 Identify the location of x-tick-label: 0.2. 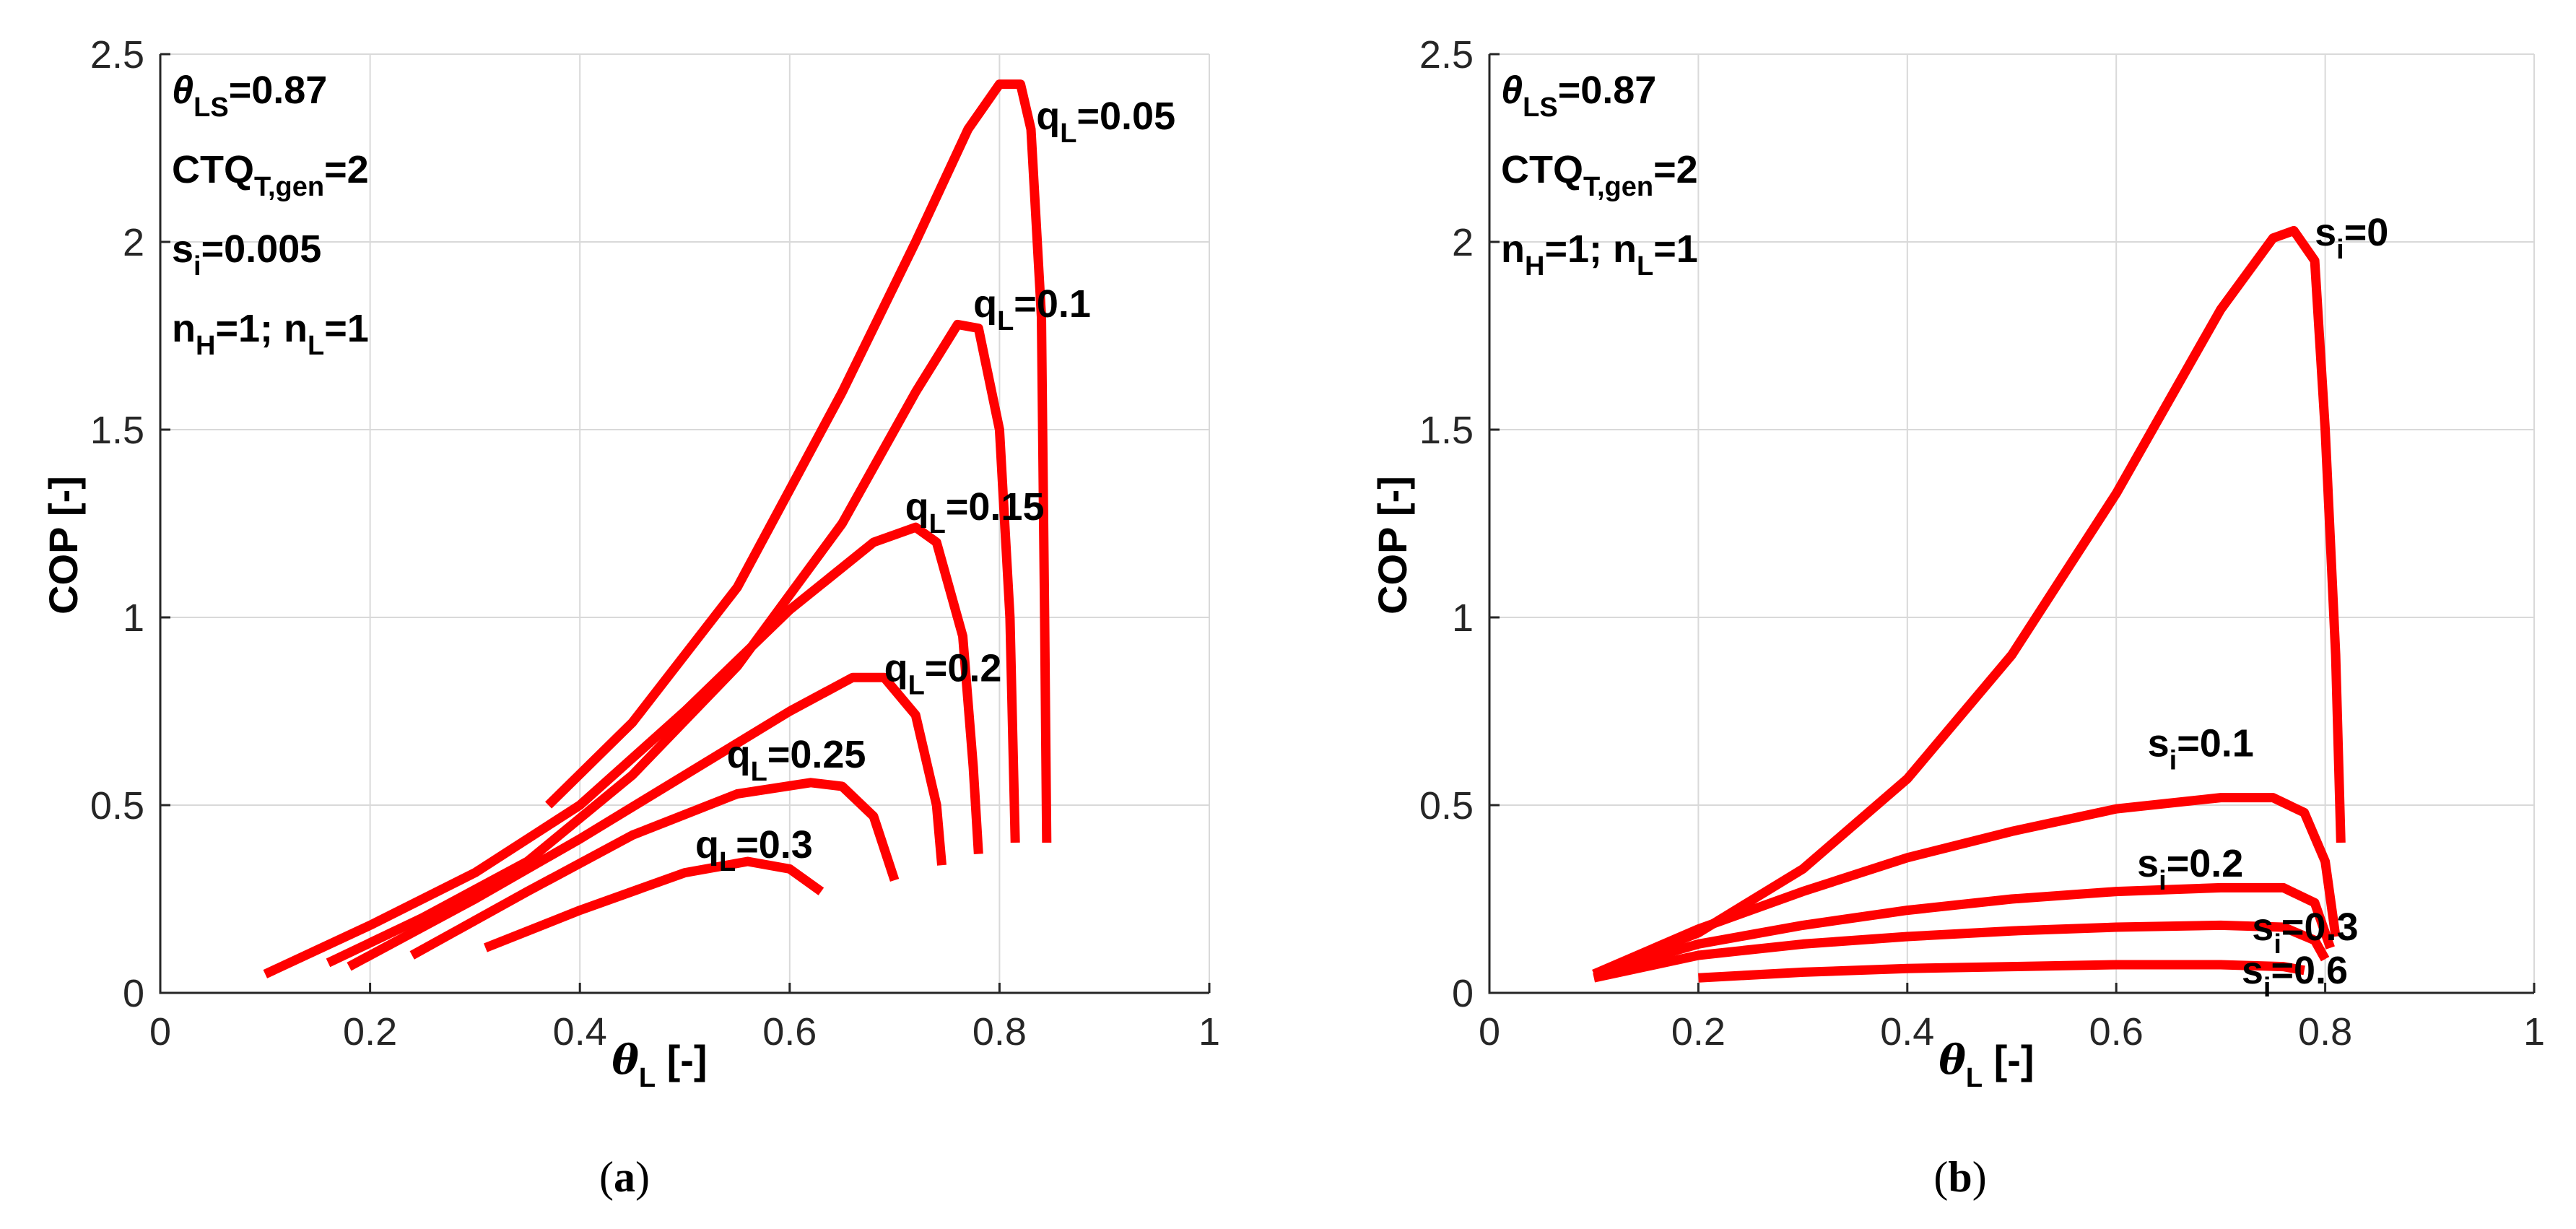
(1698, 1032).